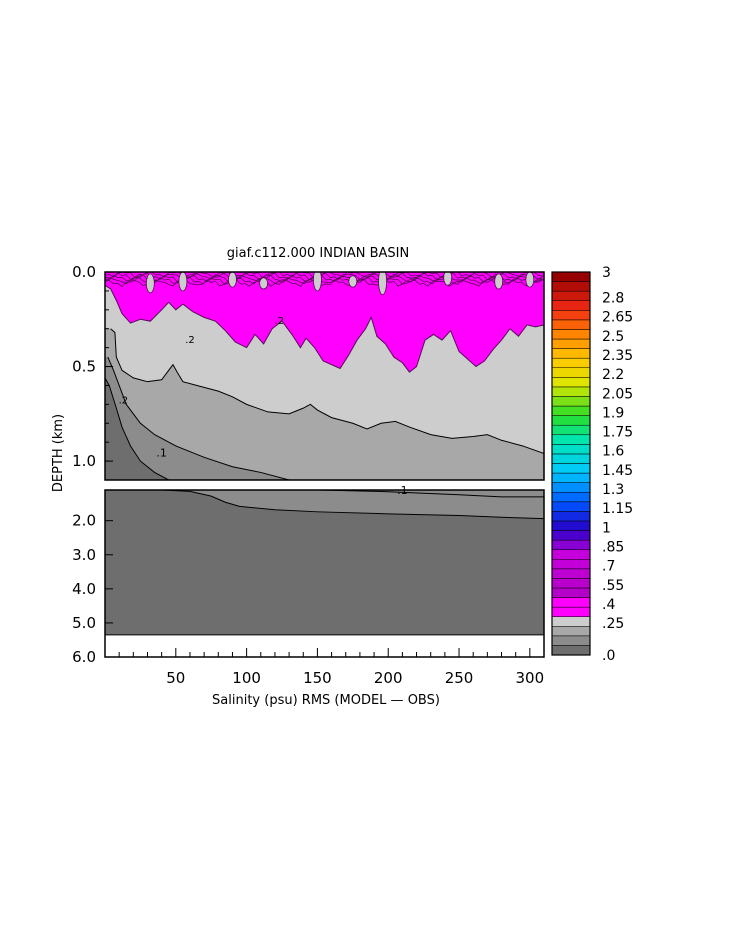 This screenshot has width=733, height=950. Describe the element at coordinates (613, 337) in the screenshot. I see `colorbar-label: 2.5` at that location.